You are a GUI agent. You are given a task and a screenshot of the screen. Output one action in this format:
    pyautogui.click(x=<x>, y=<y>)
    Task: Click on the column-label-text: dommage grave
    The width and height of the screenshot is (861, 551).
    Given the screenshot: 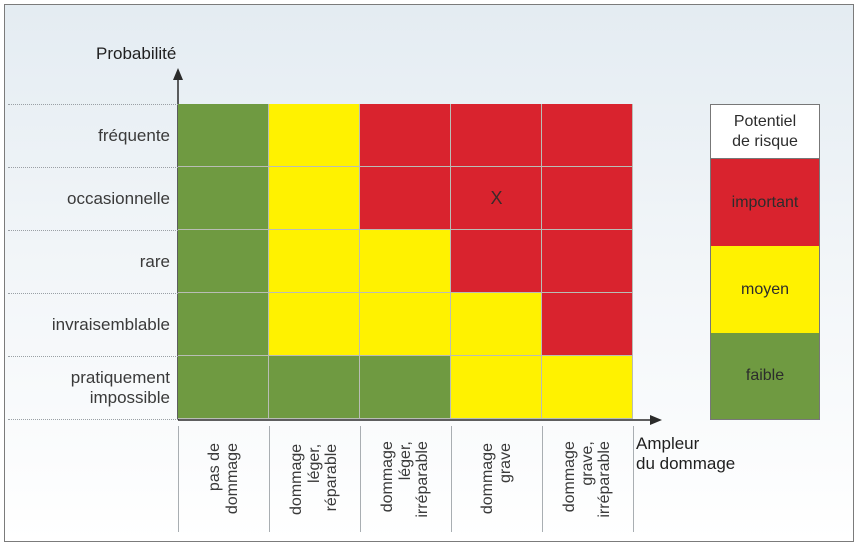 What is the action you would take?
    pyautogui.click(x=496, y=479)
    